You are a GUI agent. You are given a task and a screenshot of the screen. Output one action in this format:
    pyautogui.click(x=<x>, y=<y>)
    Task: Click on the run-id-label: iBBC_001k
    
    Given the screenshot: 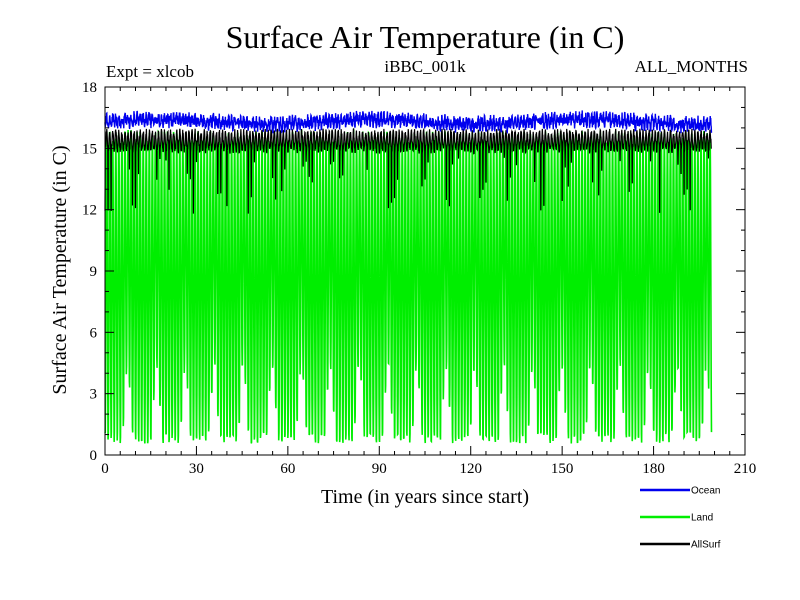 What is the action you would take?
    pyautogui.click(x=425, y=66)
    